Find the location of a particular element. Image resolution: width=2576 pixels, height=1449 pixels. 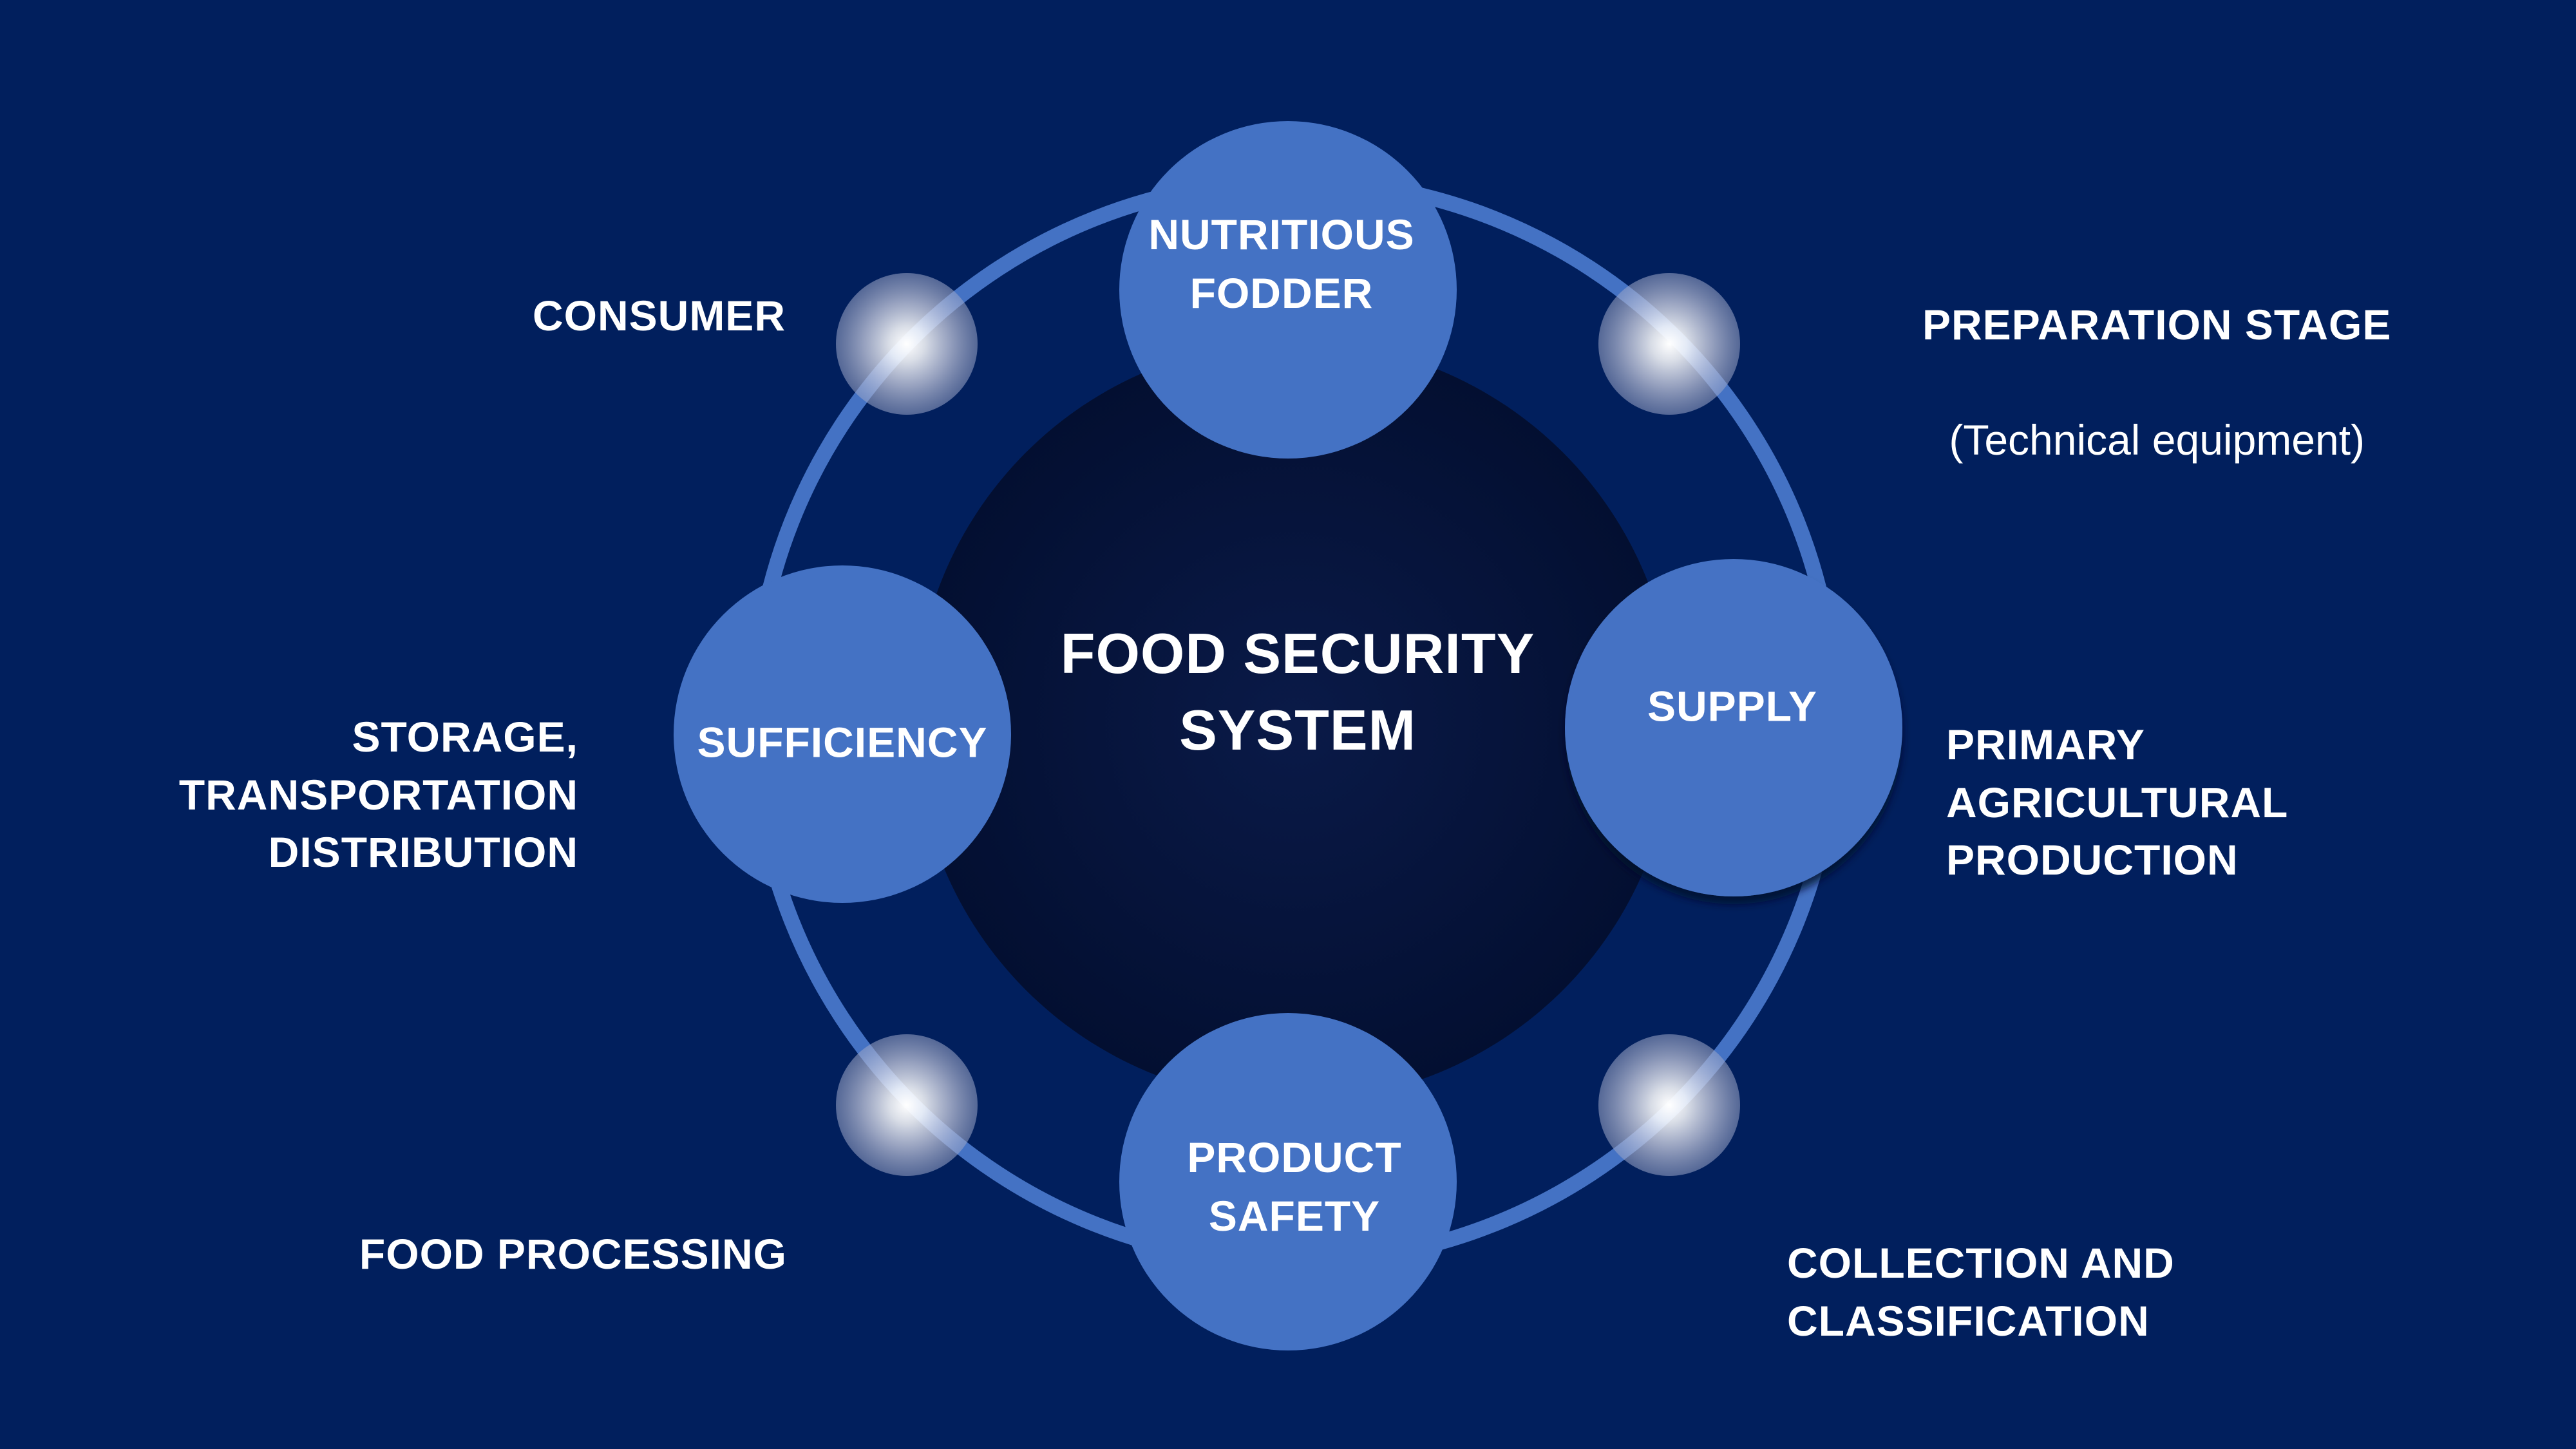

annotation-storage-transportation-distribution: STORAGE, TRANSPORTATION DISTRIBUTION is located at coordinates (379, 795).